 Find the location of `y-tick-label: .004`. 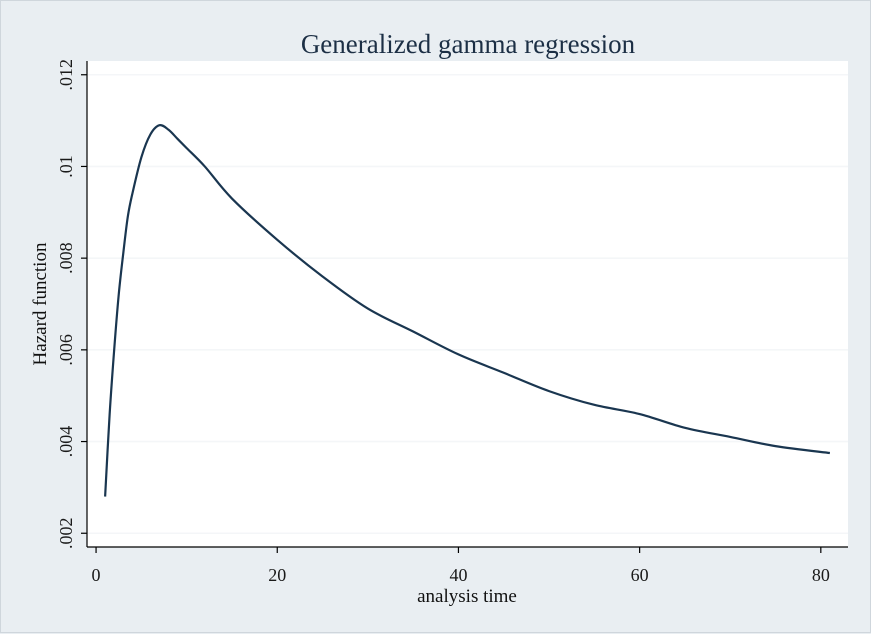

y-tick-label: .004 is located at coordinates (66, 442).